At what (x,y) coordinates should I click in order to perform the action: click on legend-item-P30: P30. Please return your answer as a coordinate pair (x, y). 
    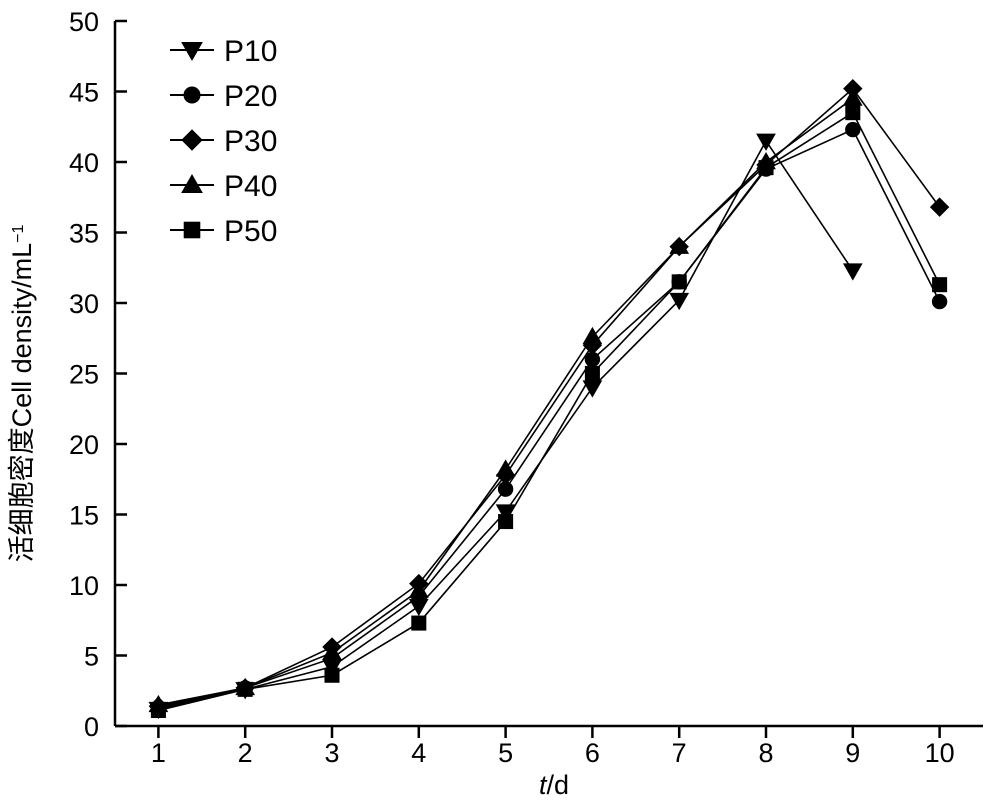
    Looking at the image, I should click on (223, 141).